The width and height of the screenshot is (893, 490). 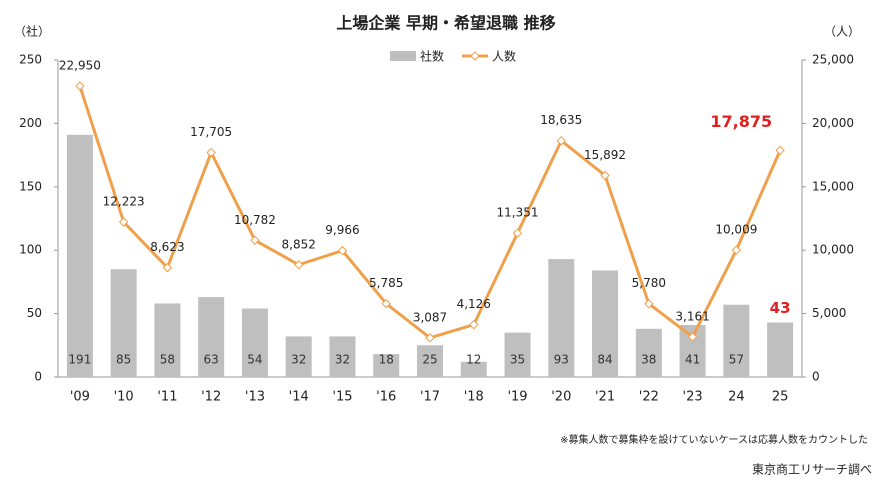 I want to click on y-unit: （社）, so click(x=32, y=31).